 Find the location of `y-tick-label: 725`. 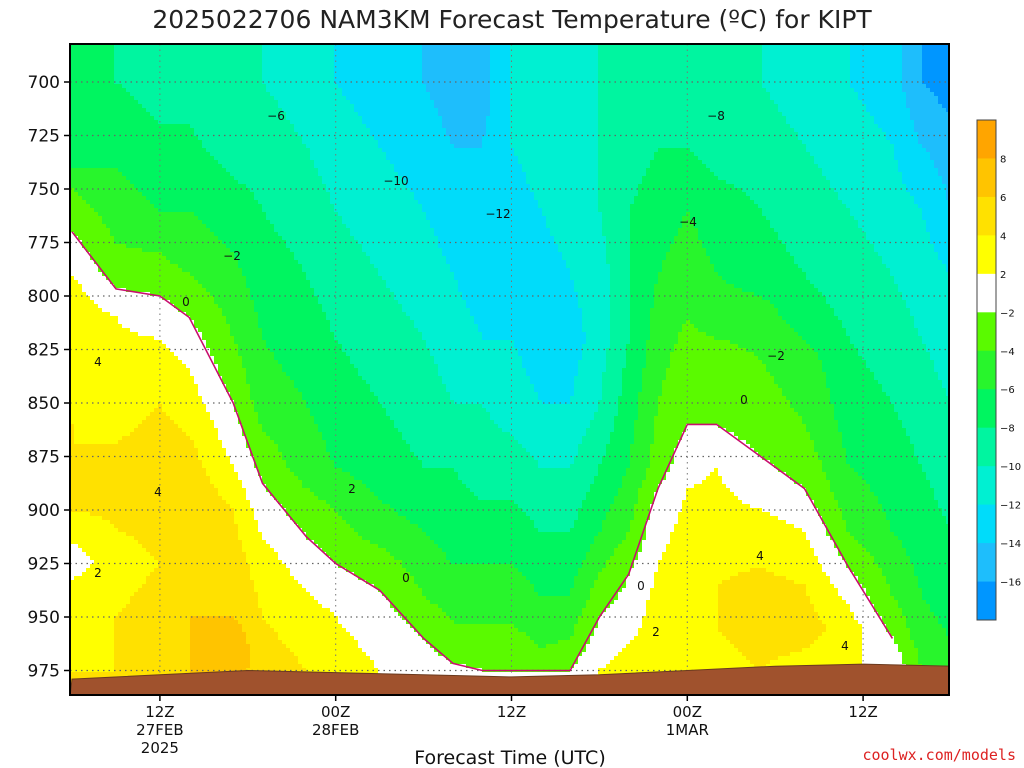

y-tick-label: 725 is located at coordinates (44, 137).